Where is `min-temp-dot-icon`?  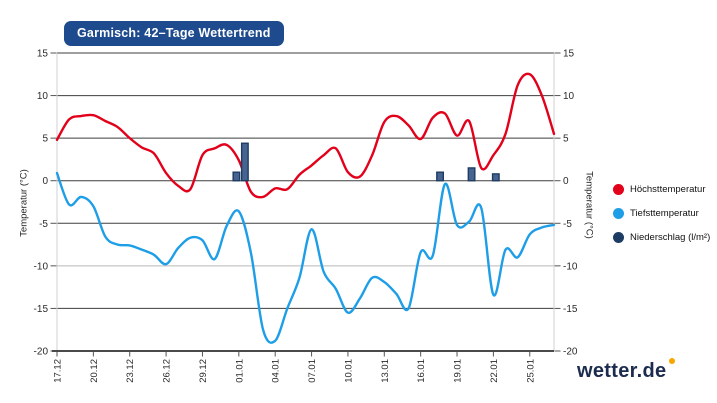 min-temp-dot-icon is located at coordinates (618, 213).